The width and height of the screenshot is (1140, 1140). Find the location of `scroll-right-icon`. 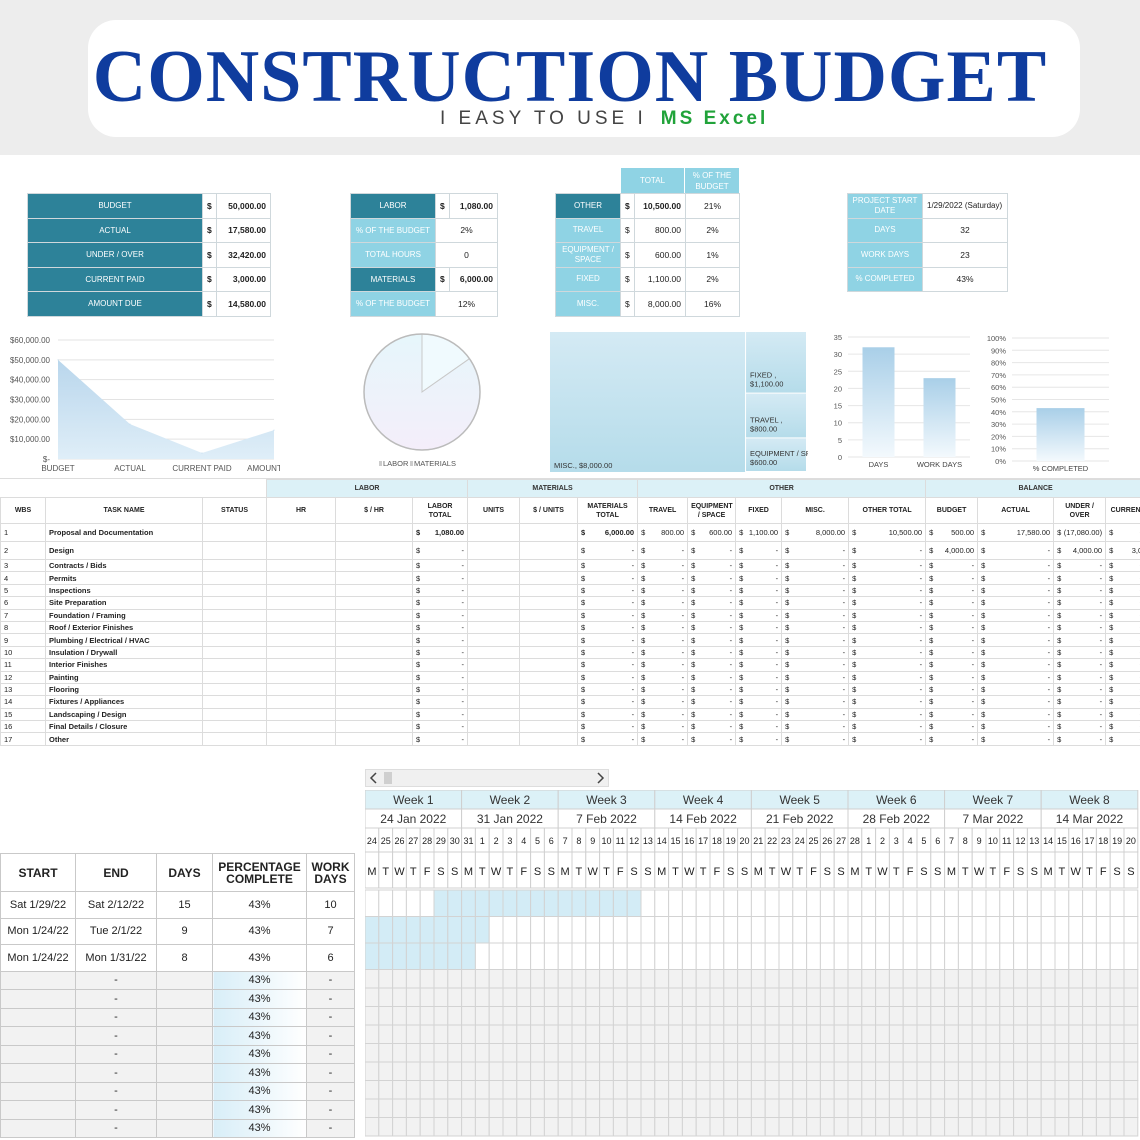

scroll-right-icon is located at coordinates (600, 778).